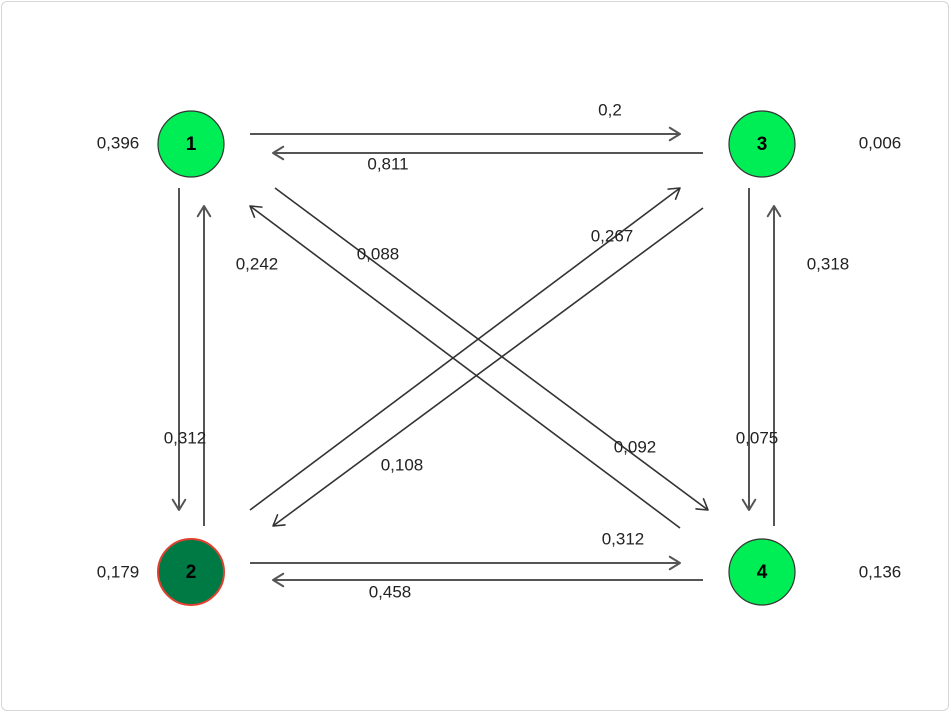 The height and width of the screenshot is (714, 952). What do you see at coordinates (635, 446) in the screenshot?
I see `edge-1-to-4-weight: 0,092` at bounding box center [635, 446].